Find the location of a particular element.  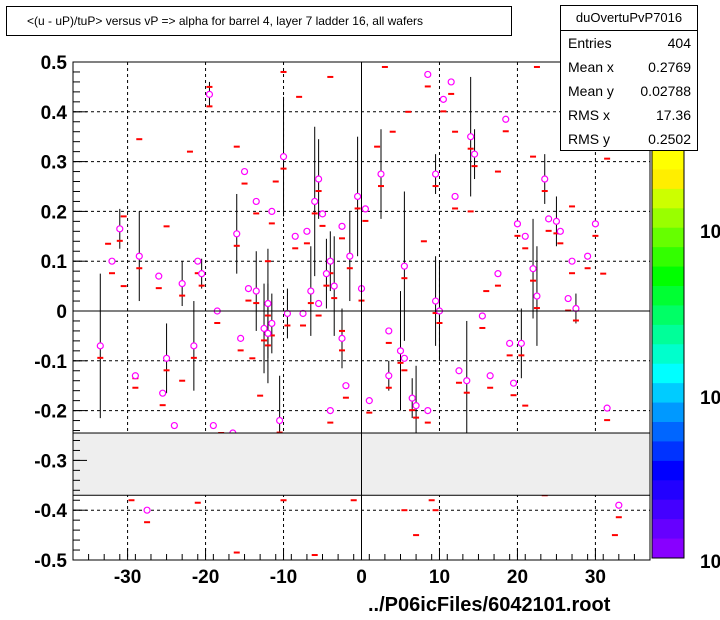

stats-value: 17.36 is located at coordinates (673, 115).